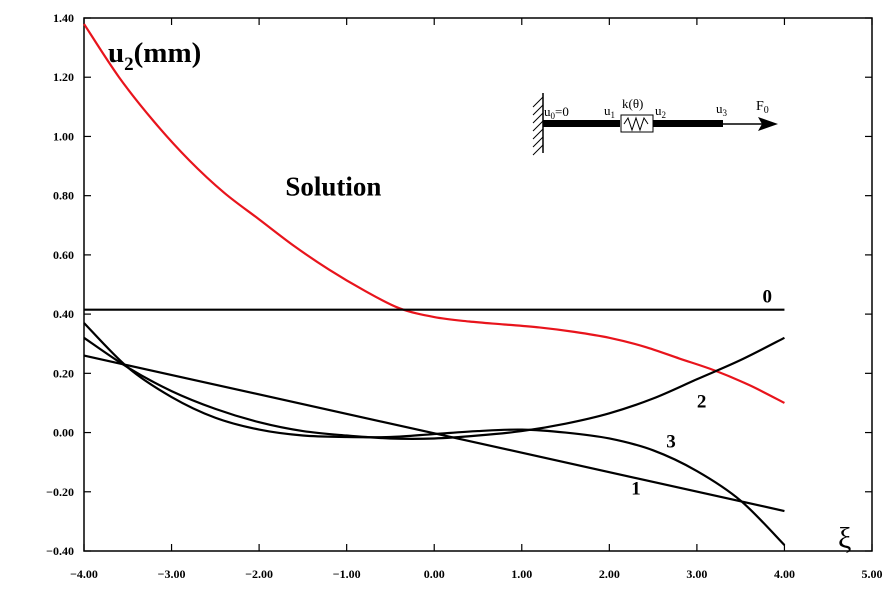 This screenshot has width=890, height=594. What do you see at coordinates (129, 64) in the screenshot?
I see `y-axis-label-sub: 2` at bounding box center [129, 64].